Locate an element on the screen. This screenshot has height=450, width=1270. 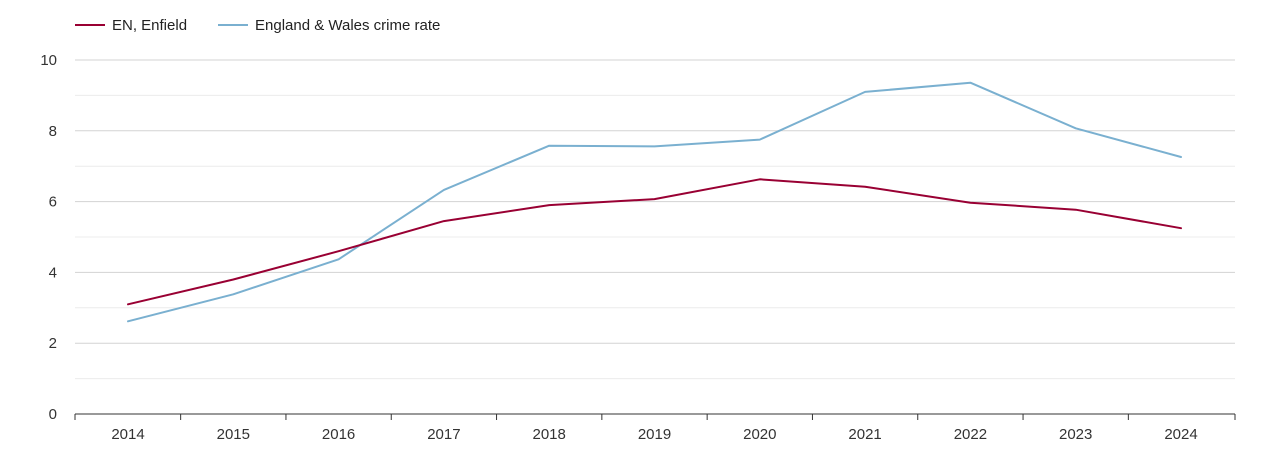
x-tick-label-2014: 2014 is located at coordinates (127, 434).